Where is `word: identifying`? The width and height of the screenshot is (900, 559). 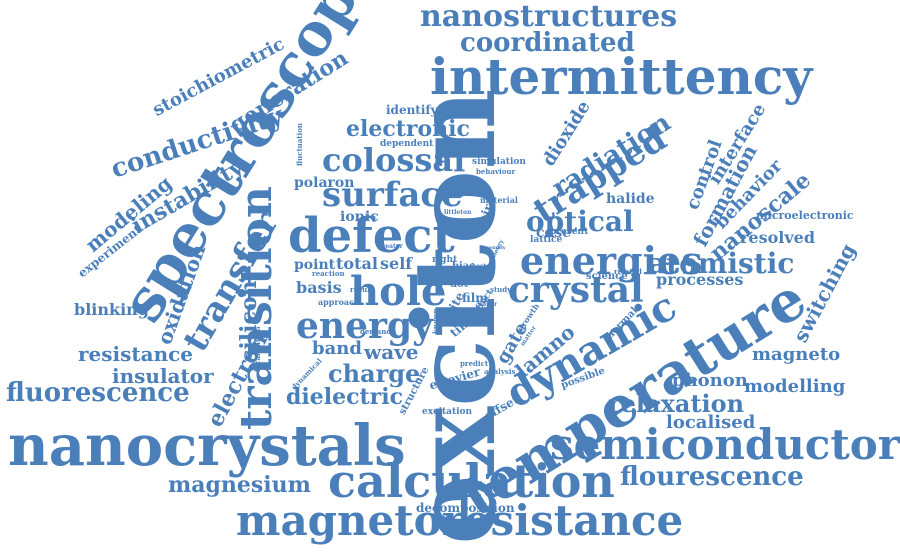
word: identifying is located at coordinates (423, 110).